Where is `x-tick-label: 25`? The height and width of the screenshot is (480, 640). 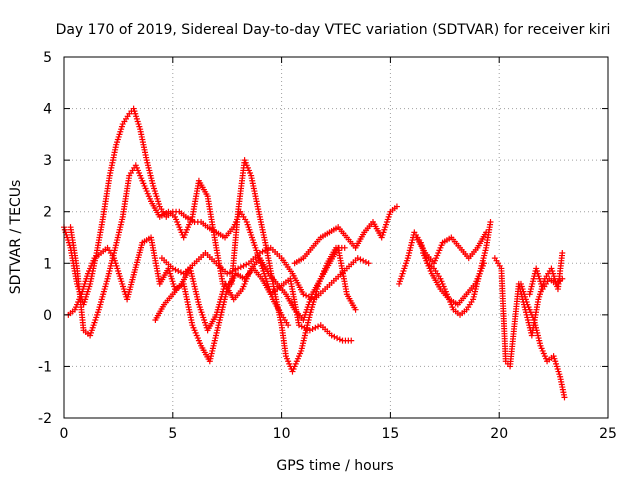 x-tick-label: 25 is located at coordinates (608, 434).